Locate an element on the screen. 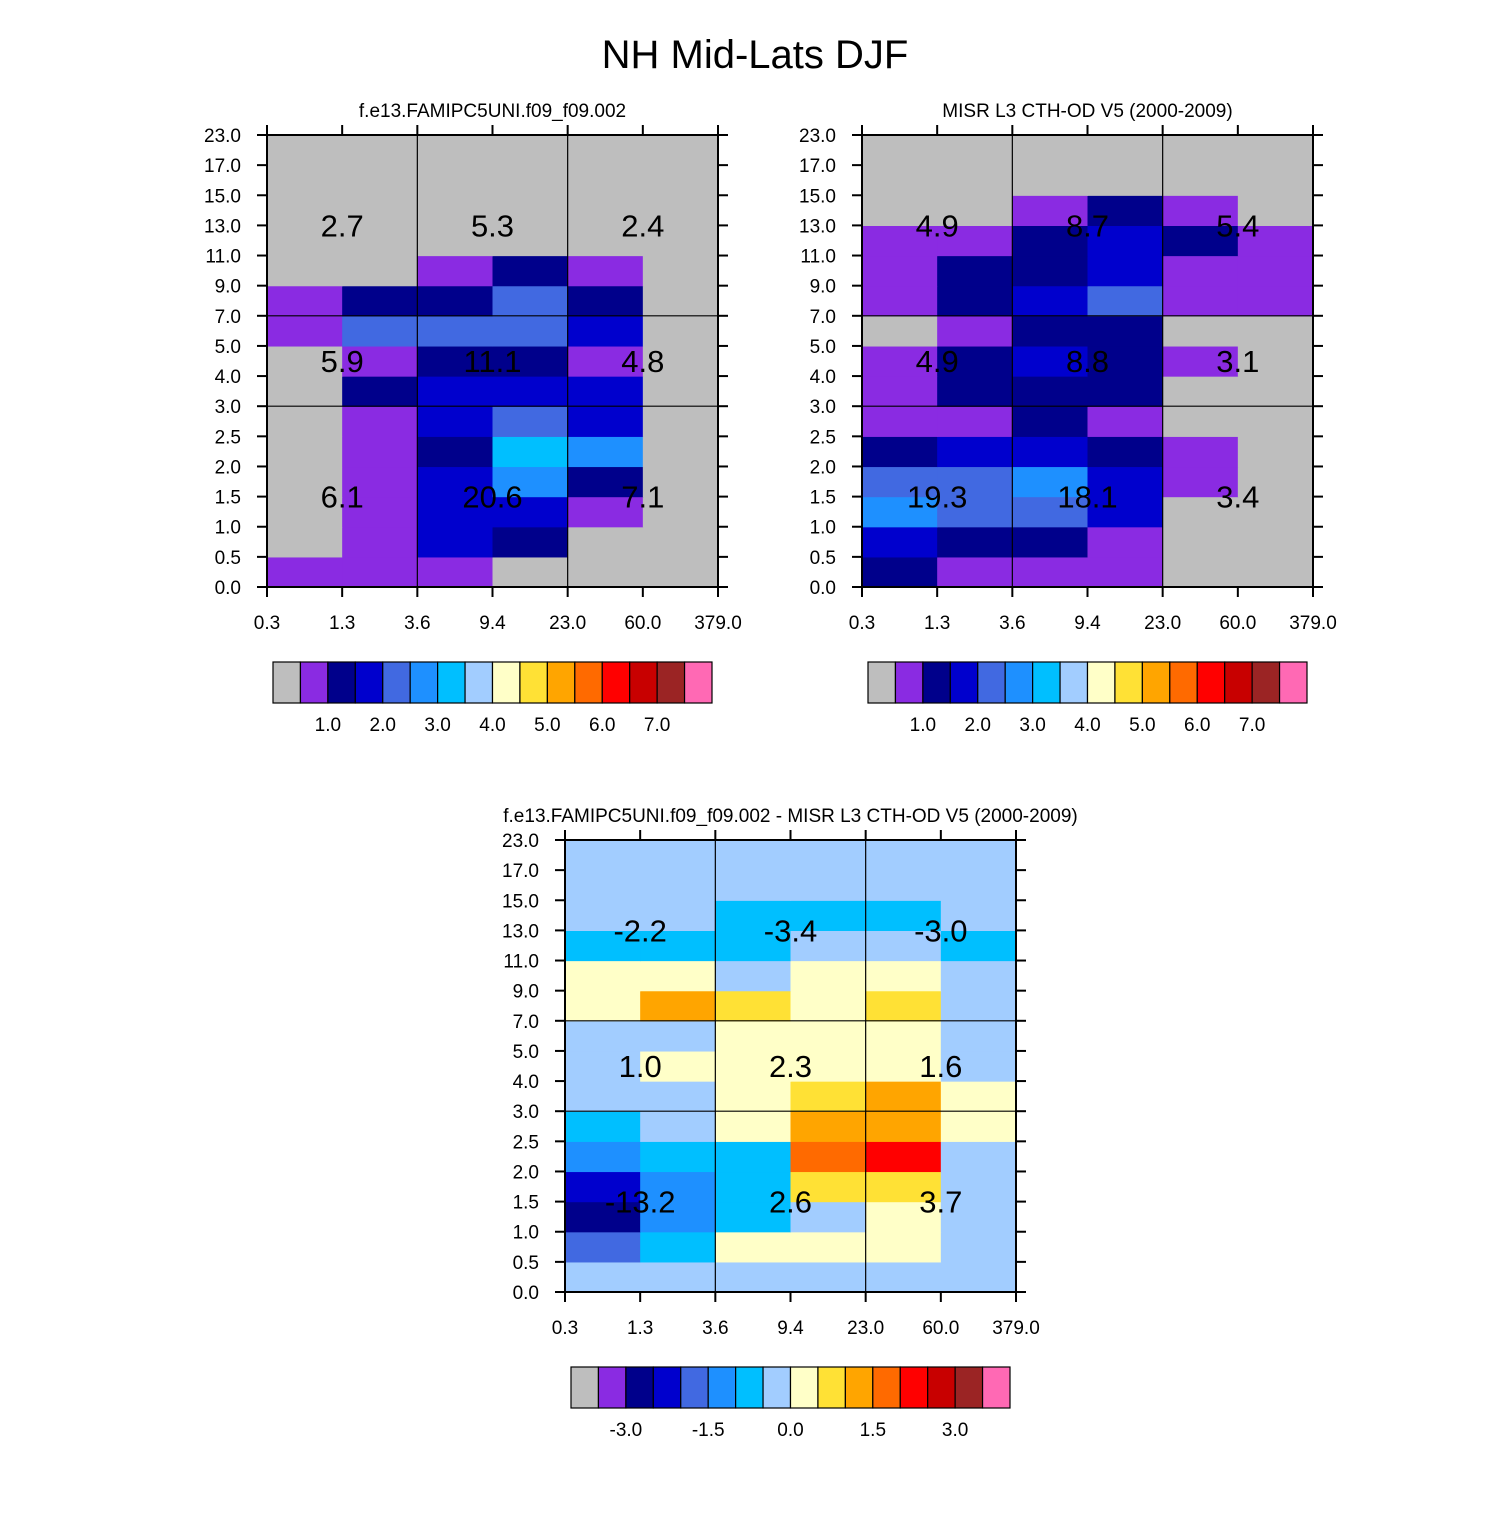 The image size is (1510, 1515). y-tick-label: 1.5 is located at coordinates (526, 1203).